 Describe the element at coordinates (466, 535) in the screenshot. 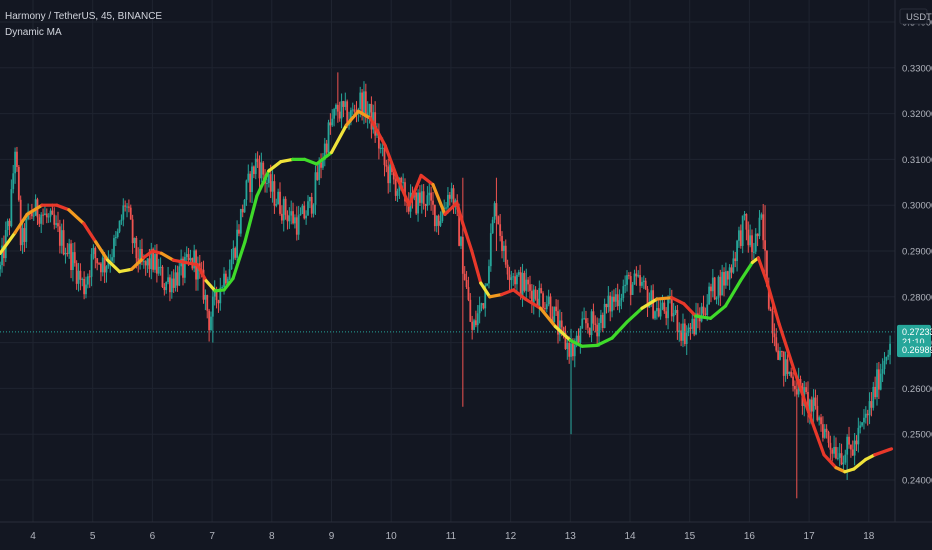

I see `time-axis: 4 5 6 7 8 9 10 11 12 13 14 15 16 17 18` at that location.